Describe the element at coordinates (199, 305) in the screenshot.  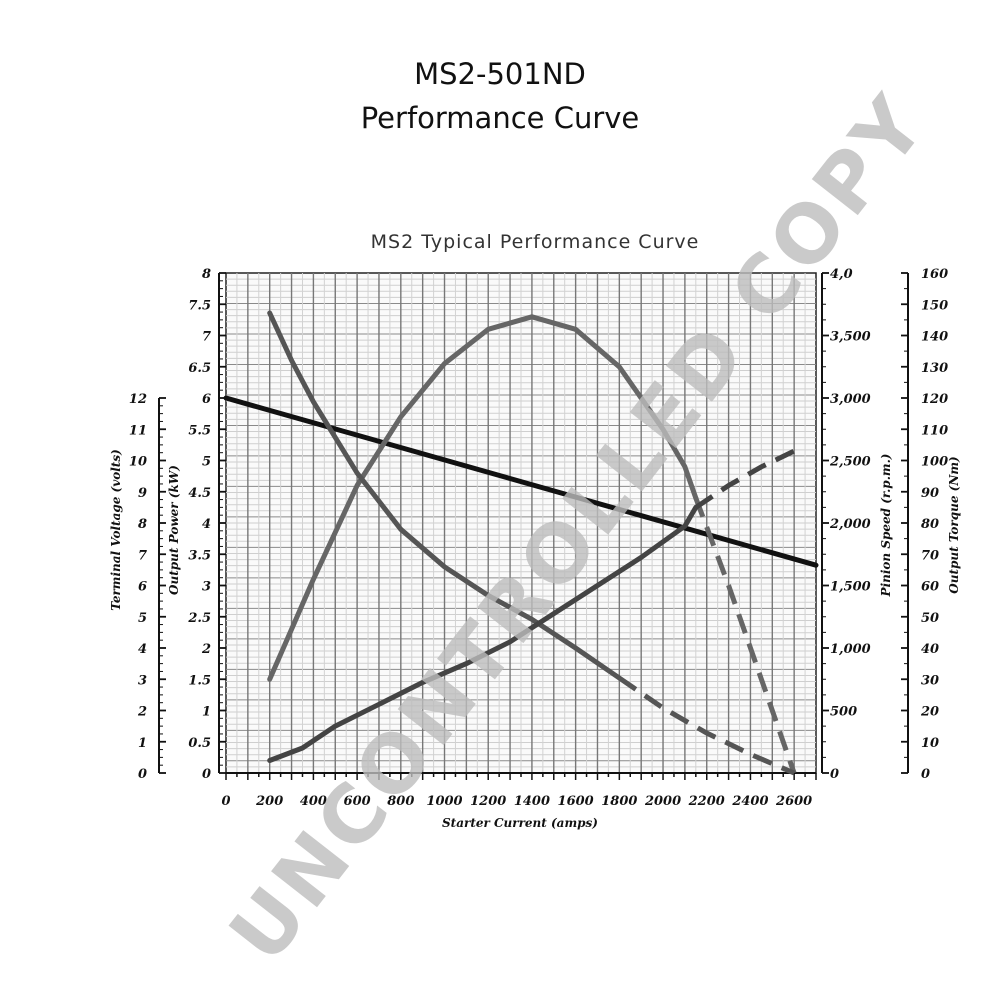
I see `power-tick-label: 7.5` at that location.